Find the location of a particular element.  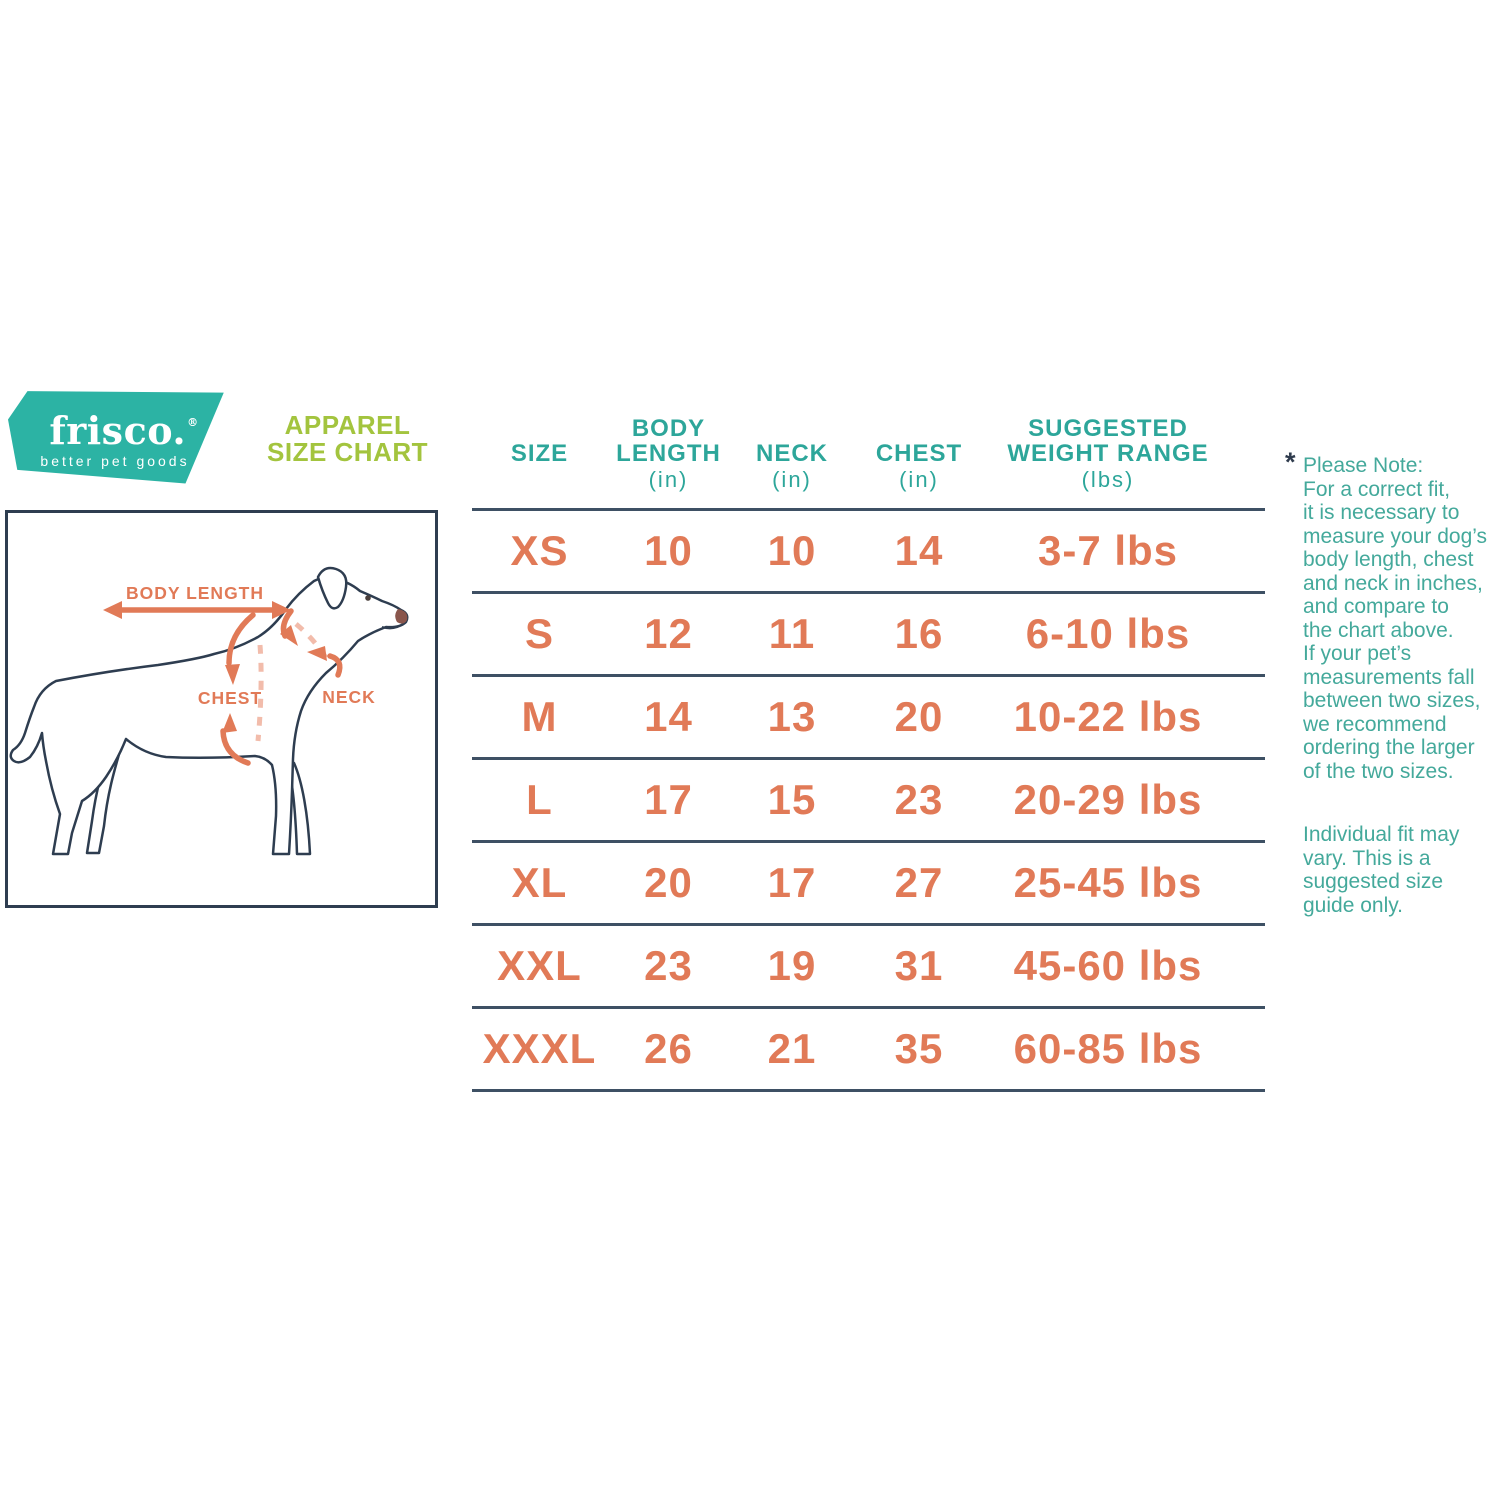

column-label: SIZE is located at coordinates (539, 453).